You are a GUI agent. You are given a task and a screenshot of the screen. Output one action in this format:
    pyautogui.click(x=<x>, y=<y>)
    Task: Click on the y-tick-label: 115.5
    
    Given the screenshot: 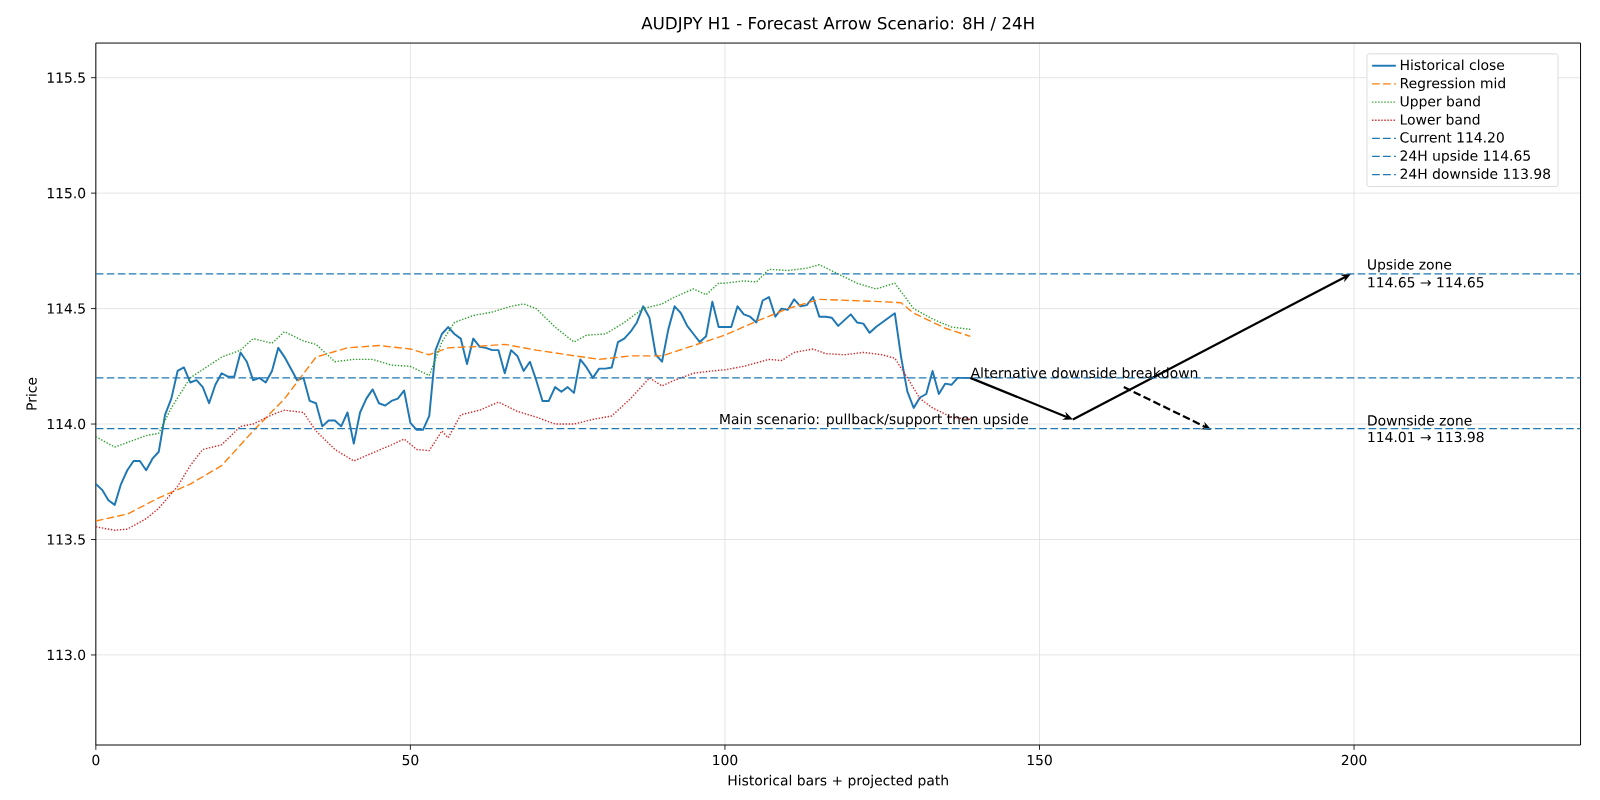 What is the action you would take?
    pyautogui.click(x=66, y=77)
    